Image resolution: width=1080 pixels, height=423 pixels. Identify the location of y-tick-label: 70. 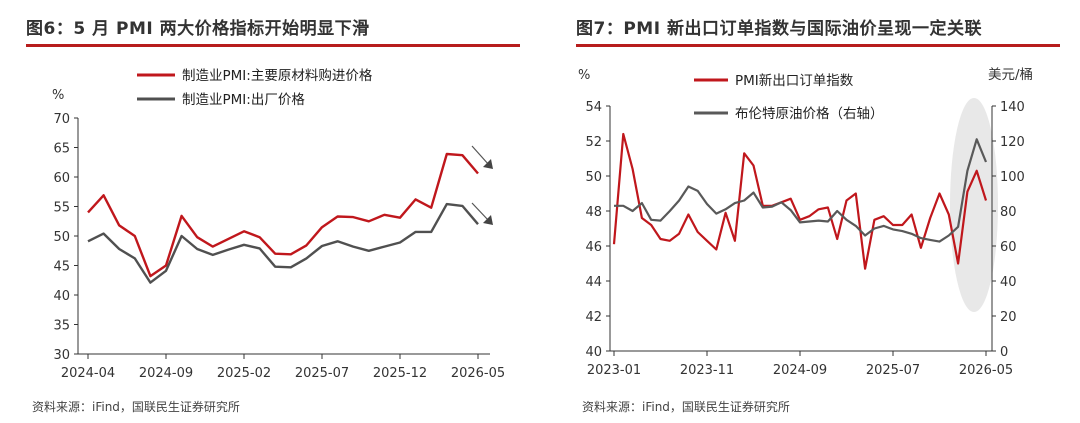
(61, 119).